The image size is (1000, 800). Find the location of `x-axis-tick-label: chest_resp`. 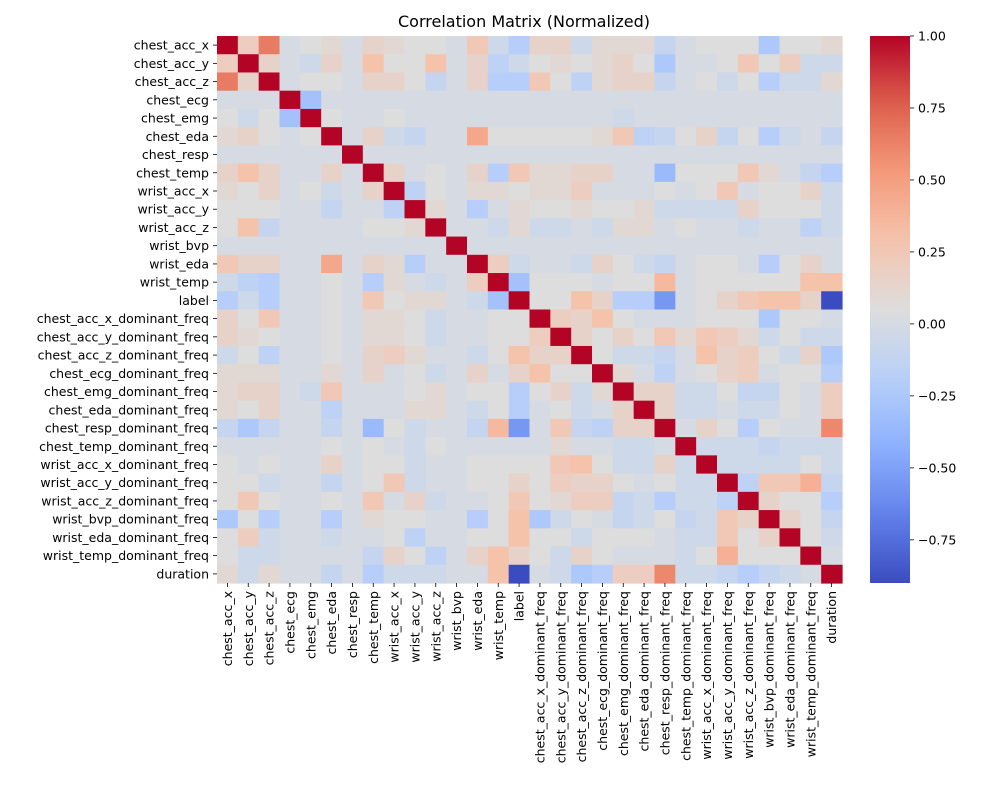

x-axis-tick-label: chest_resp is located at coordinates (352, 624).